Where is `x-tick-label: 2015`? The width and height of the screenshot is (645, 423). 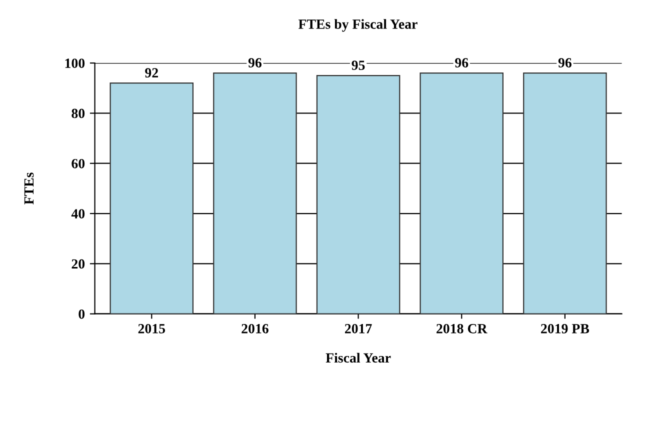
x-tick-label: 2015 is located at coordinates (152, 329).